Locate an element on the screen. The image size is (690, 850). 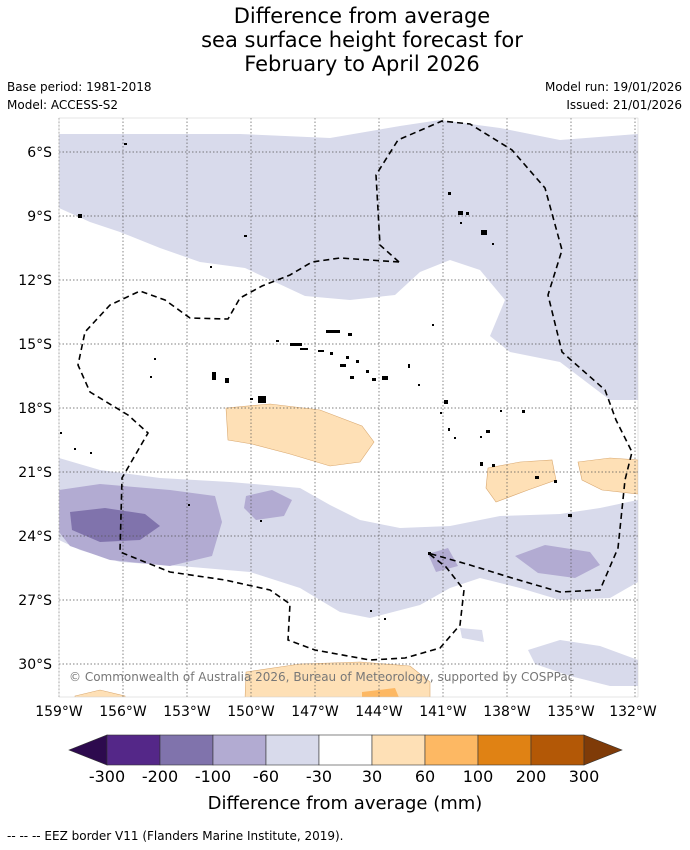
colorbar-tick: 30 is located at coordinates (372, 776).